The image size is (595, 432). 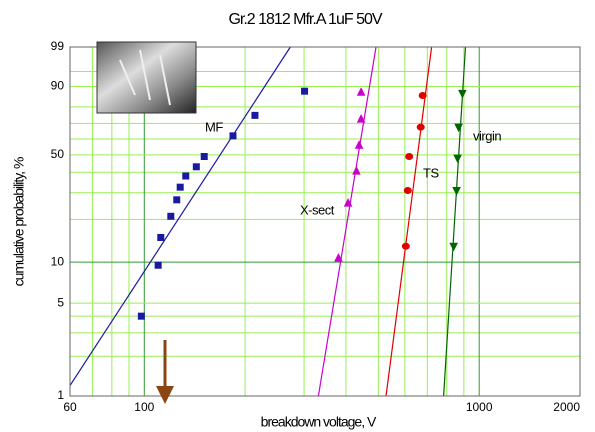 I want to click on y-tick-label: 10, so click(x=58, y=261).